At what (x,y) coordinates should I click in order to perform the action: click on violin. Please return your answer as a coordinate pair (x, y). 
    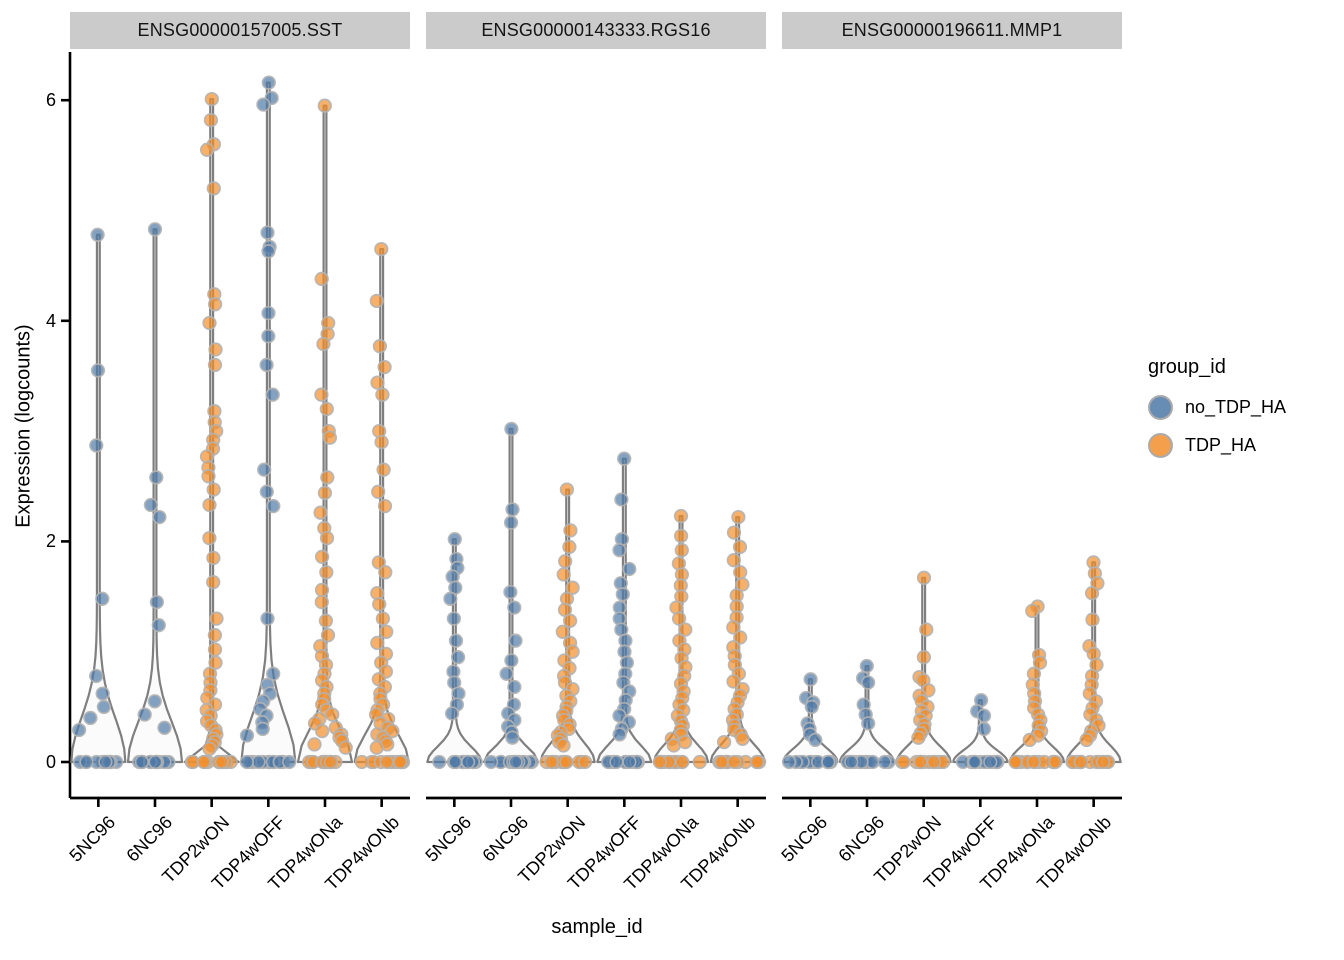
    Looking at the image, I should click on (98, 498).